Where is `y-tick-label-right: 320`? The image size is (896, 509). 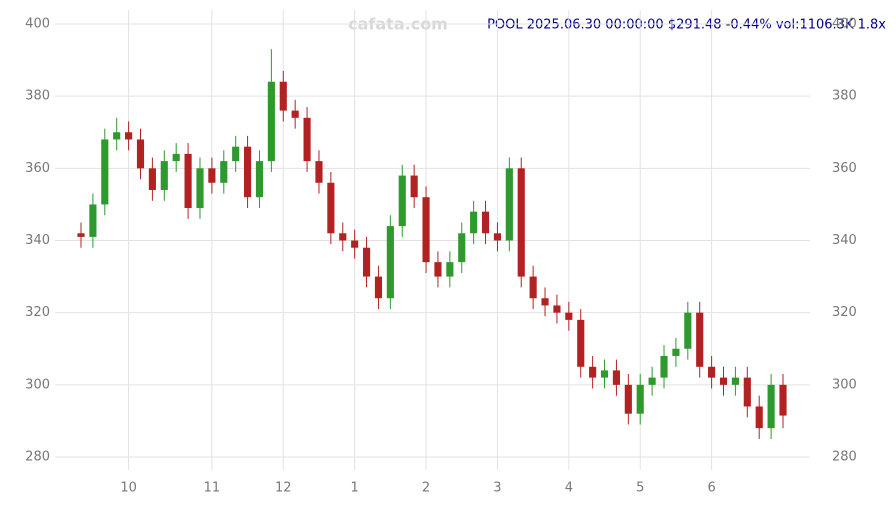
y-tick-label-right: 320 is located at coordinates (844, 312).